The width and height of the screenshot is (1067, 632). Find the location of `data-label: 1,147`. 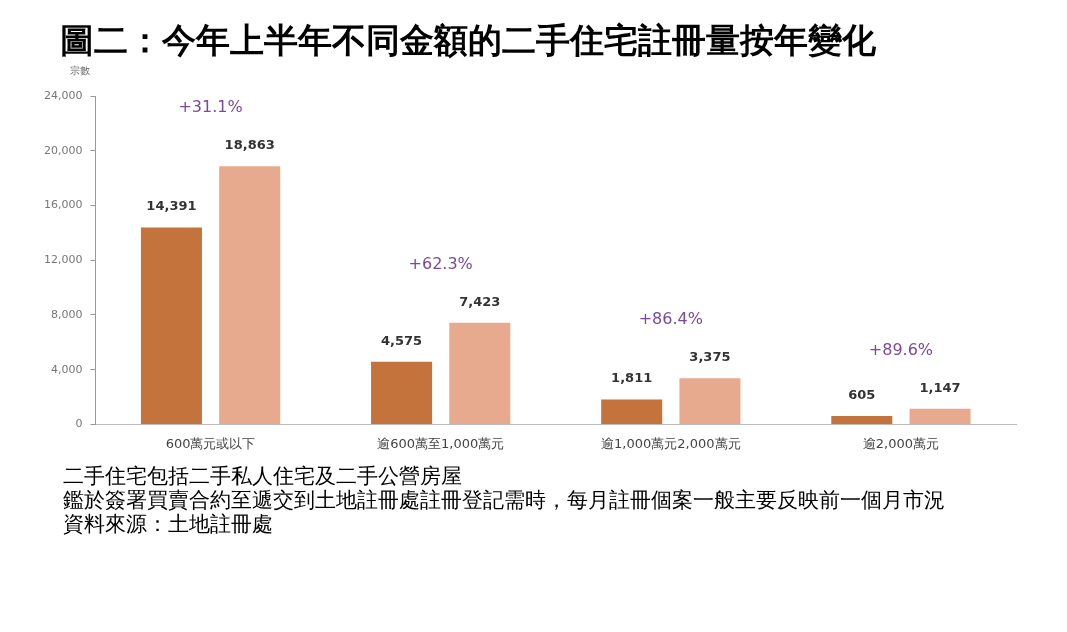

data-label: 1,147 is located at coordinates (940, 387).